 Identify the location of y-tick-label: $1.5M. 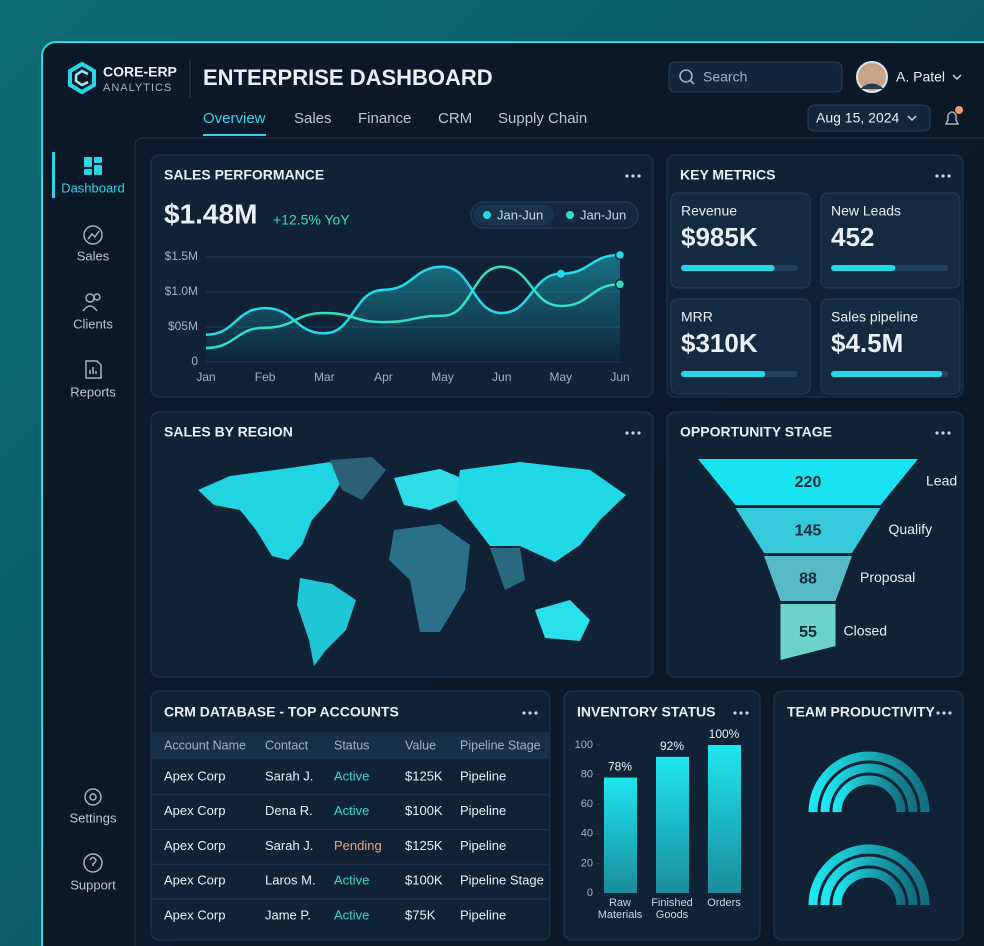
(181, 256).